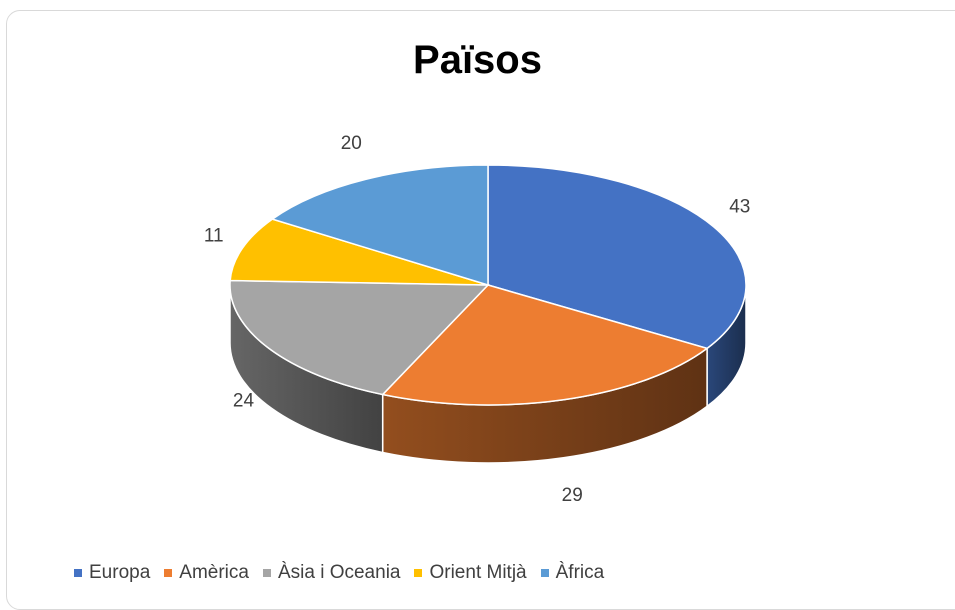 This screenshot has width=955, height=610. I want to click on pie-slice-america, so click(545, 345).